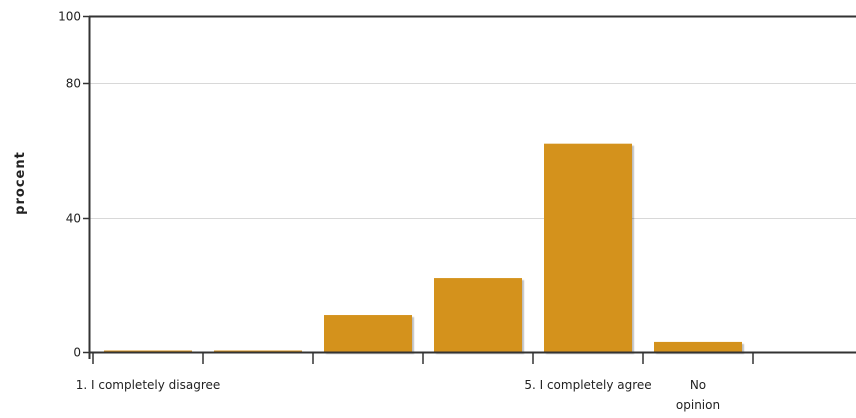  What do you see at coordinates (148, 385) in the screenshot?
I see `x-tick-label: 1. I completely disagree` at bounding box center [148, 385].